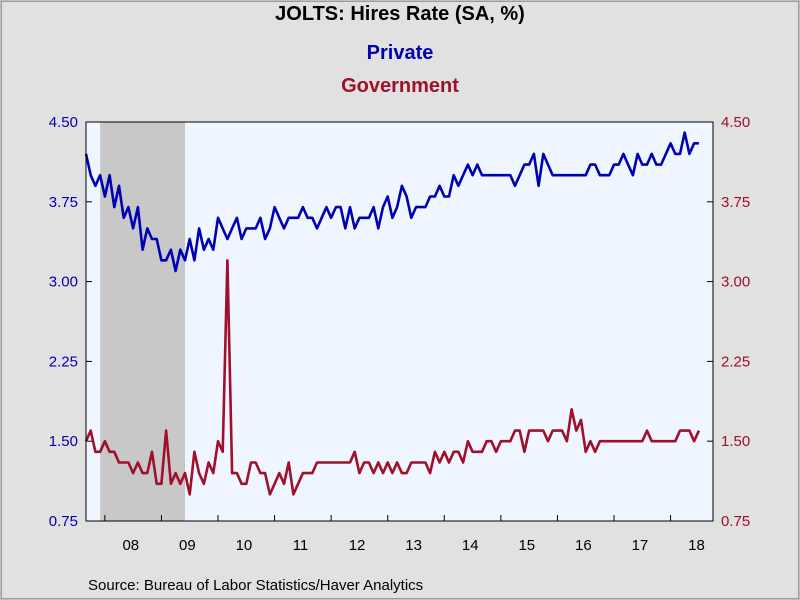 This screenshot has width=800, height=600. I want to click on x-tick-label: 11, so click(301, 545).